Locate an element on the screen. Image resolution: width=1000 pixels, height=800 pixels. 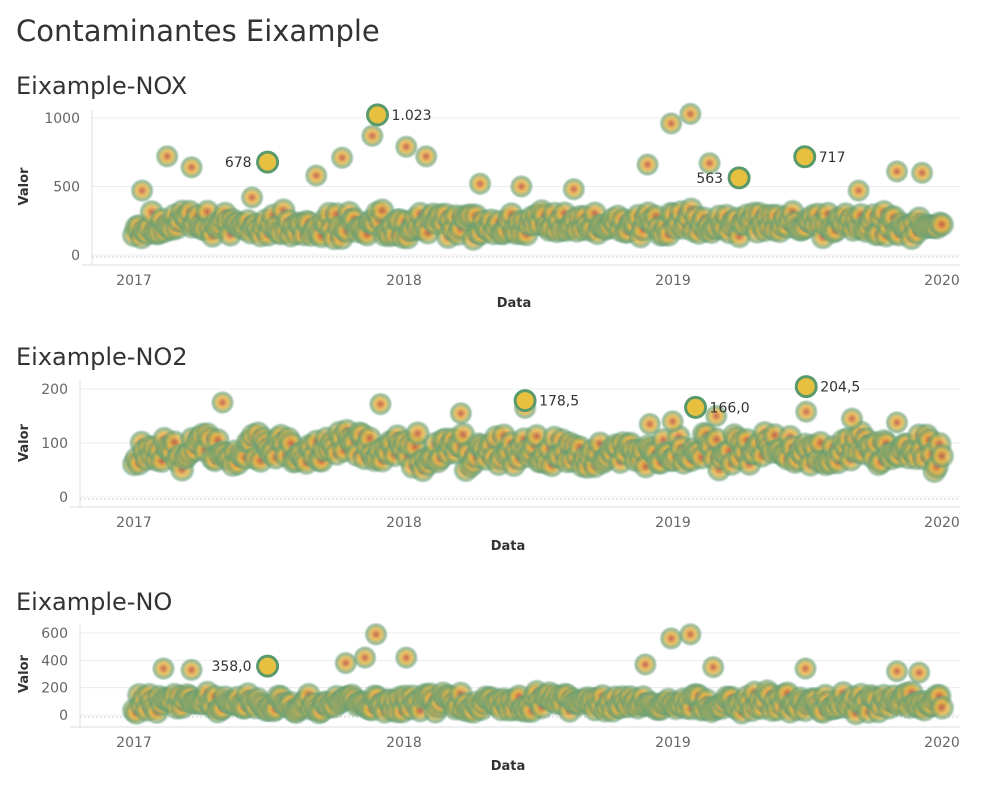
chart-title-no: Eixample-NO is located at coordinates (94, 602).